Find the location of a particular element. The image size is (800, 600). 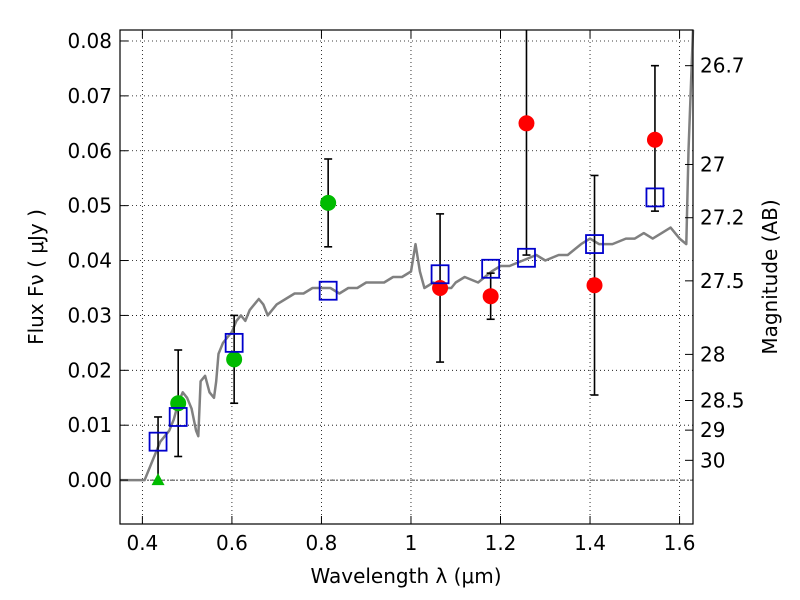

y-tick-label: 0.04 is located at coordinates (89, 261).